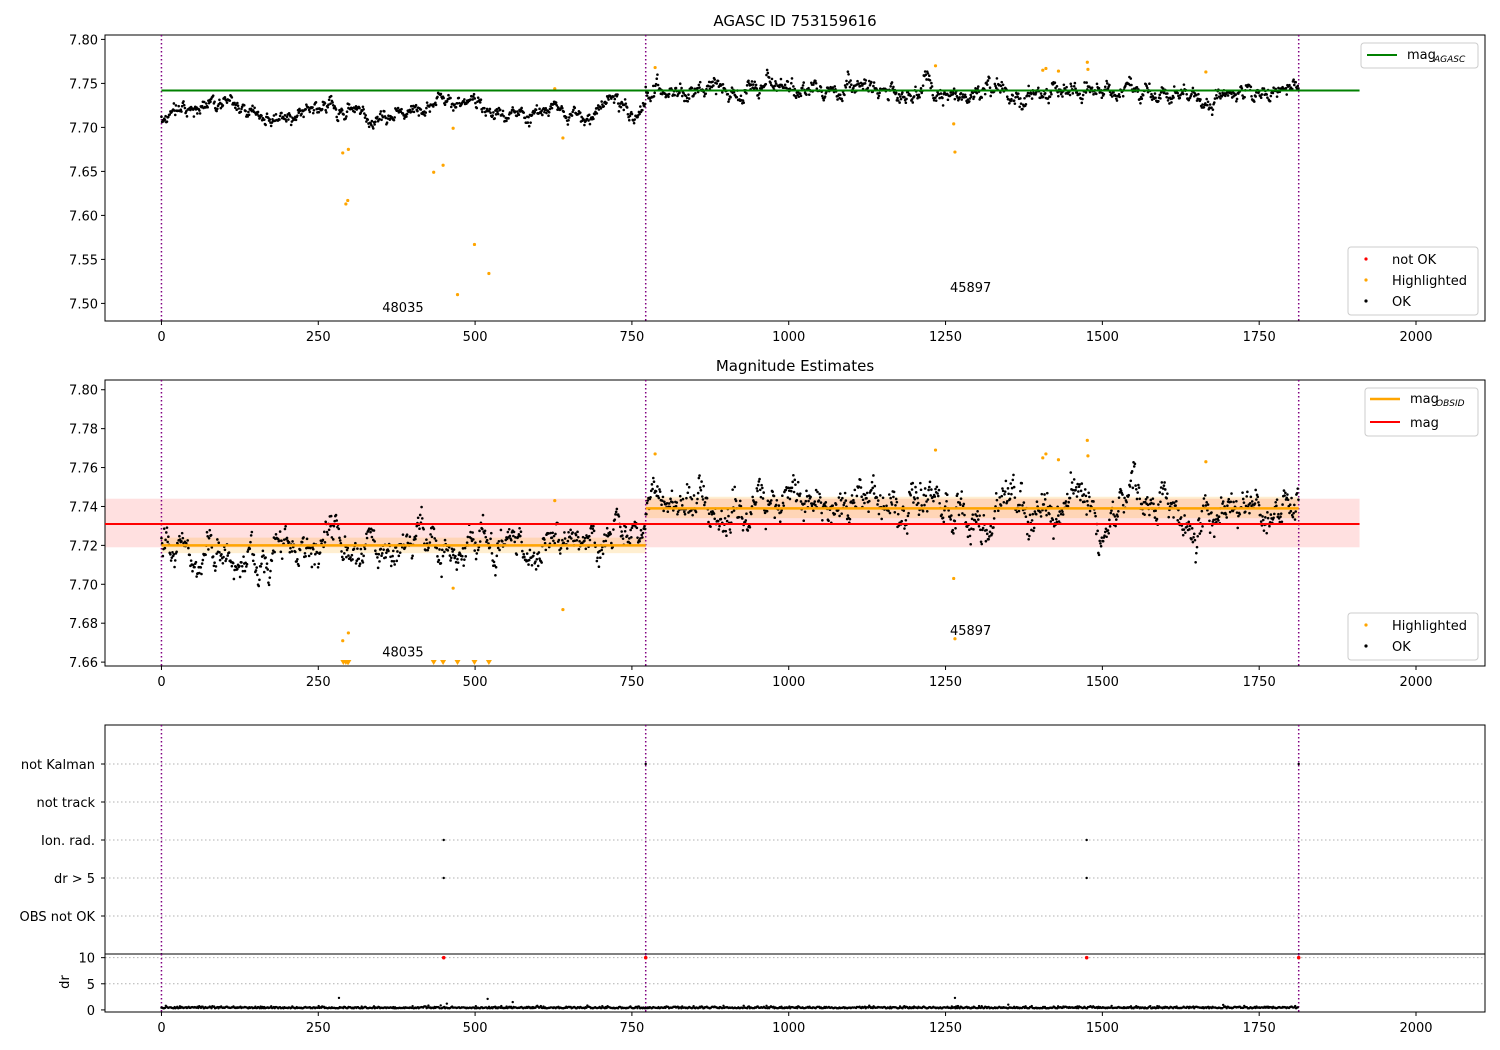  What do you see at coordinates (788, 682) in the screenshot?
I see `x-tick-label: 1000` at bounding box center [788, 682].